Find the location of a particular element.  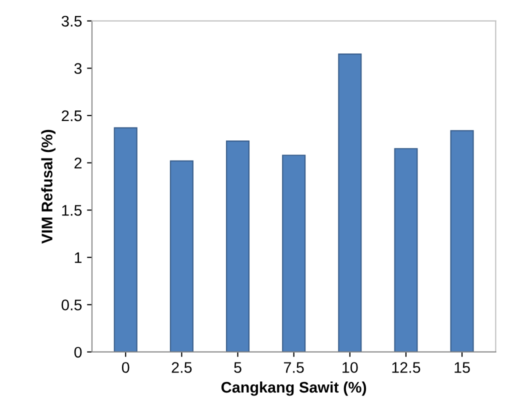

x-tick-label: 7.5 is located at coordinates (294, 367).